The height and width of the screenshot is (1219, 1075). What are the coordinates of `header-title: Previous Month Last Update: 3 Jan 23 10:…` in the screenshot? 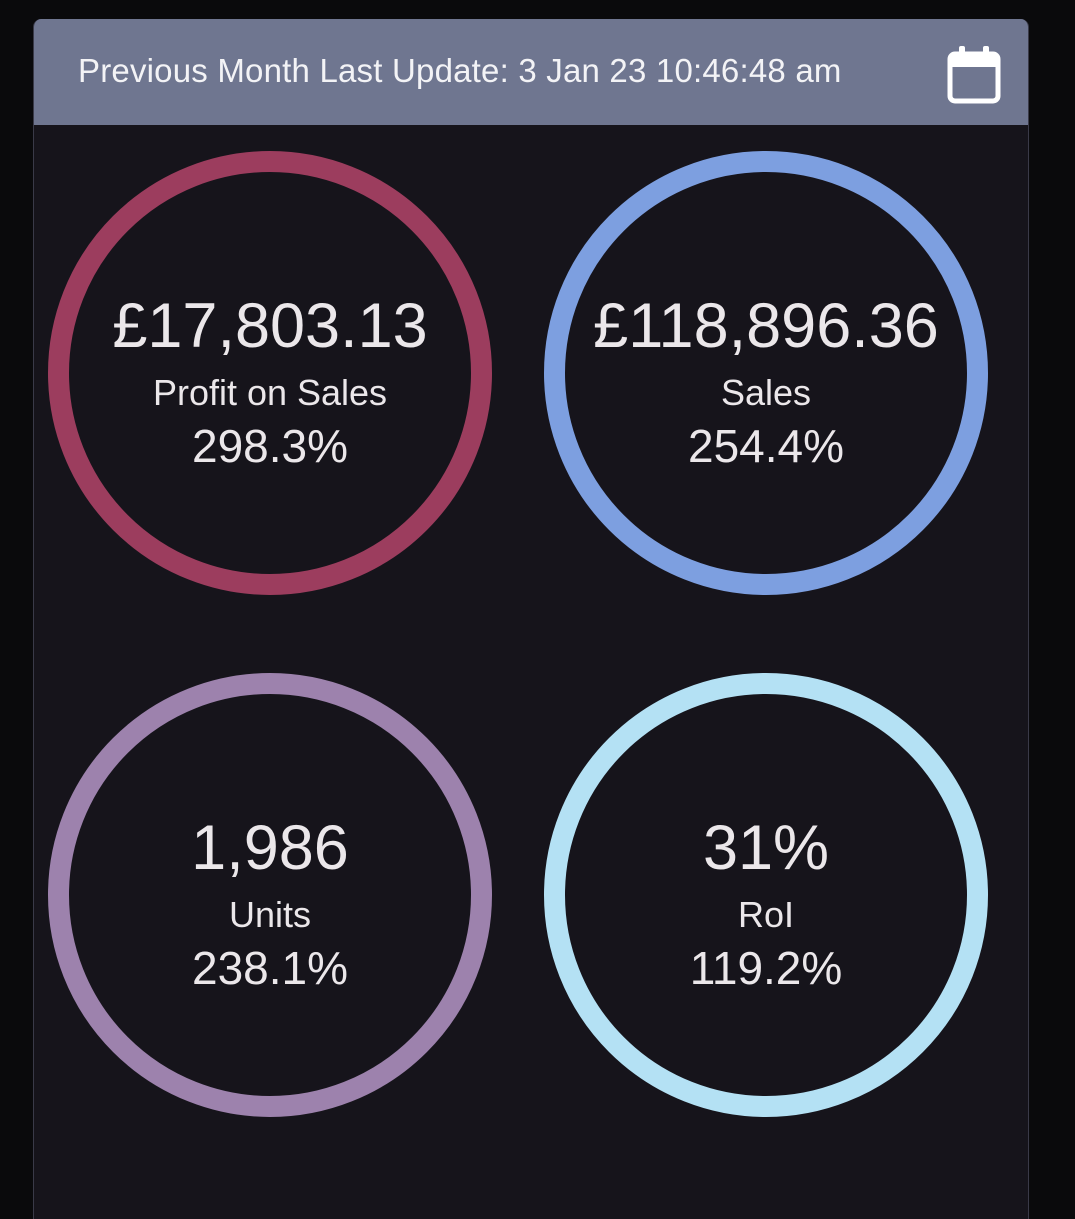 It's located at (460, 70).